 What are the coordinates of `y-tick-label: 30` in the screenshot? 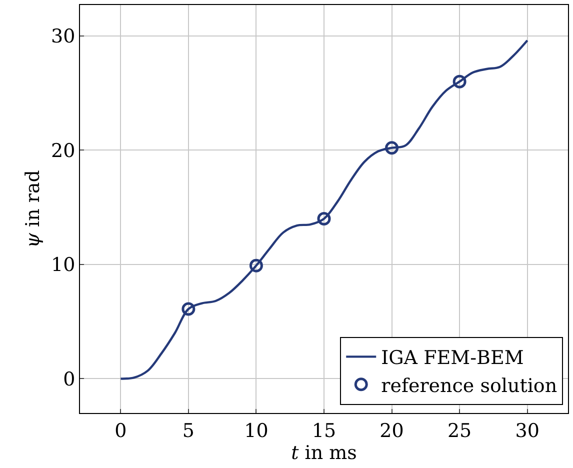 It's located at (63, 37).